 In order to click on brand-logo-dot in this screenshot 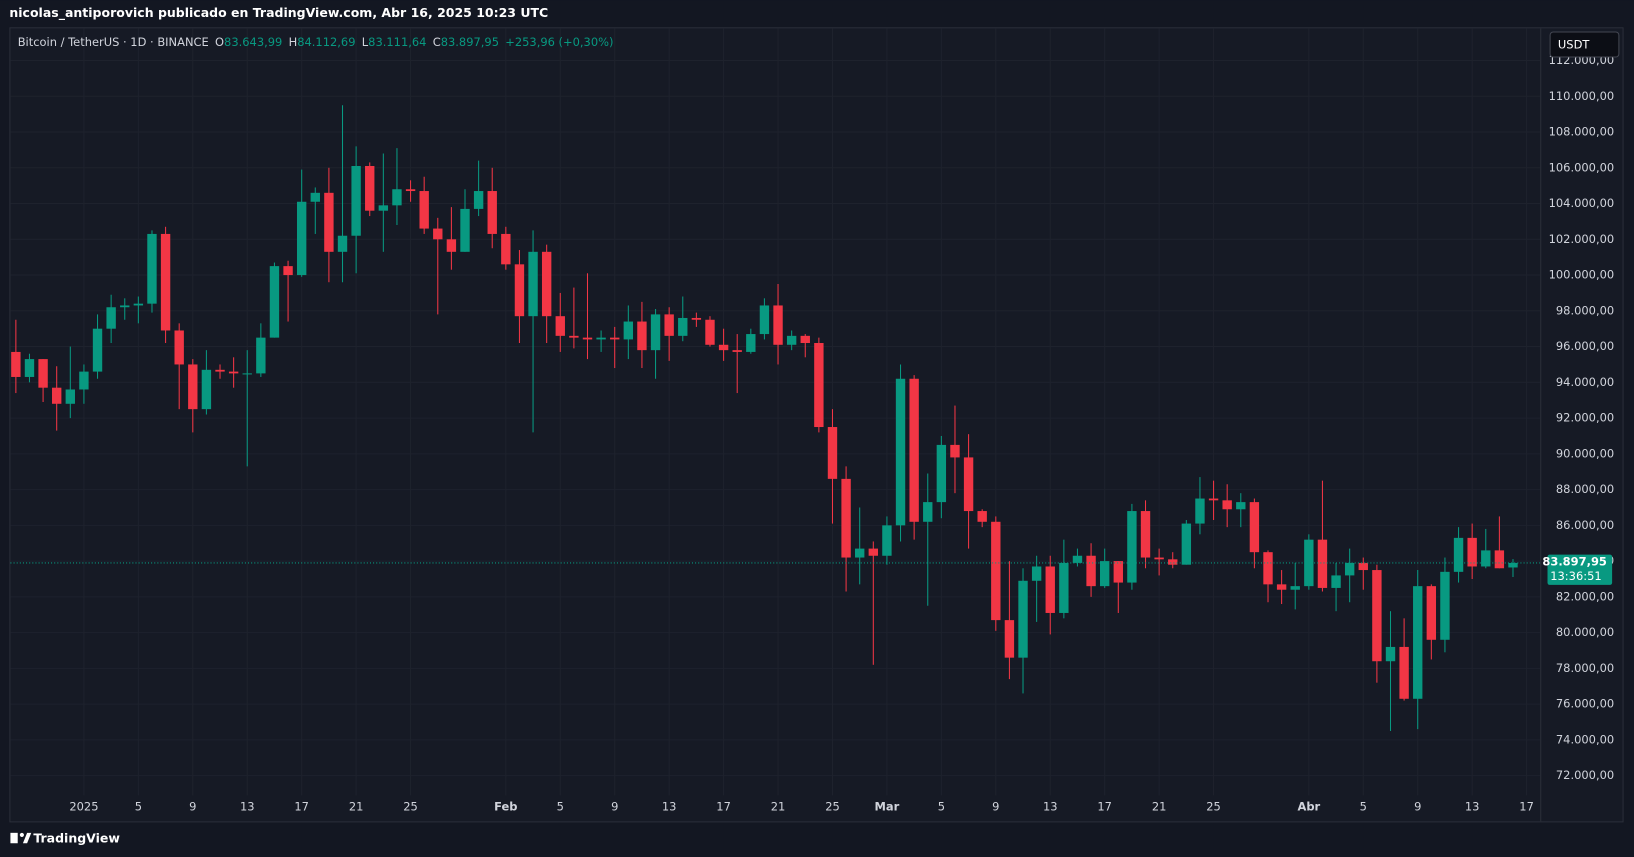, I will do `click(21, 834)`.